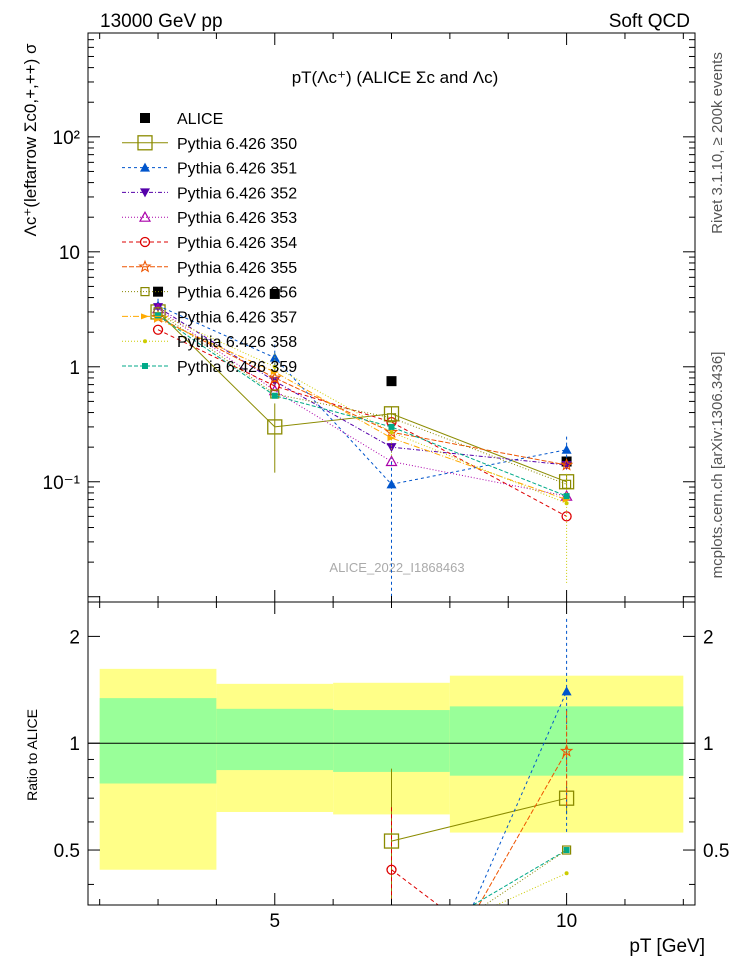 The height and width of the screenshot is (972, 746). Describe the element at coordinates (237, 317) in the screenshot. I see `legend-label: Pythia 6.426 357` at that location.